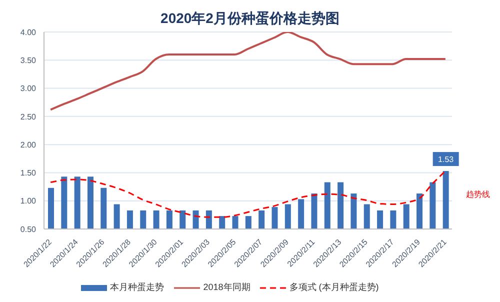 This screenshot has width=500, height=302. I want to click on y-tick-label: 2.00, so click(28, 145).